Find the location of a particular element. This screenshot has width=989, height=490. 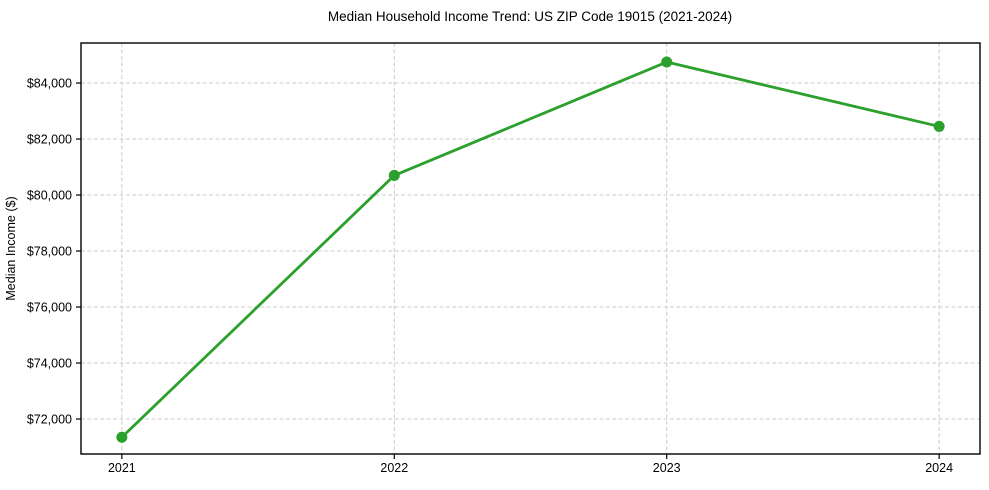

y-tick-label: $72,000 is located at coordinates (49, 420).